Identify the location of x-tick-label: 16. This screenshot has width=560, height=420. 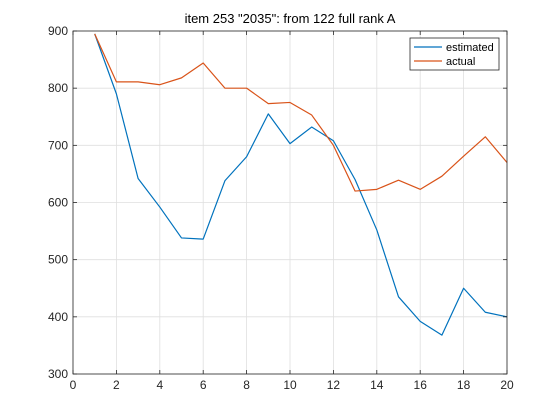
(421, 385).